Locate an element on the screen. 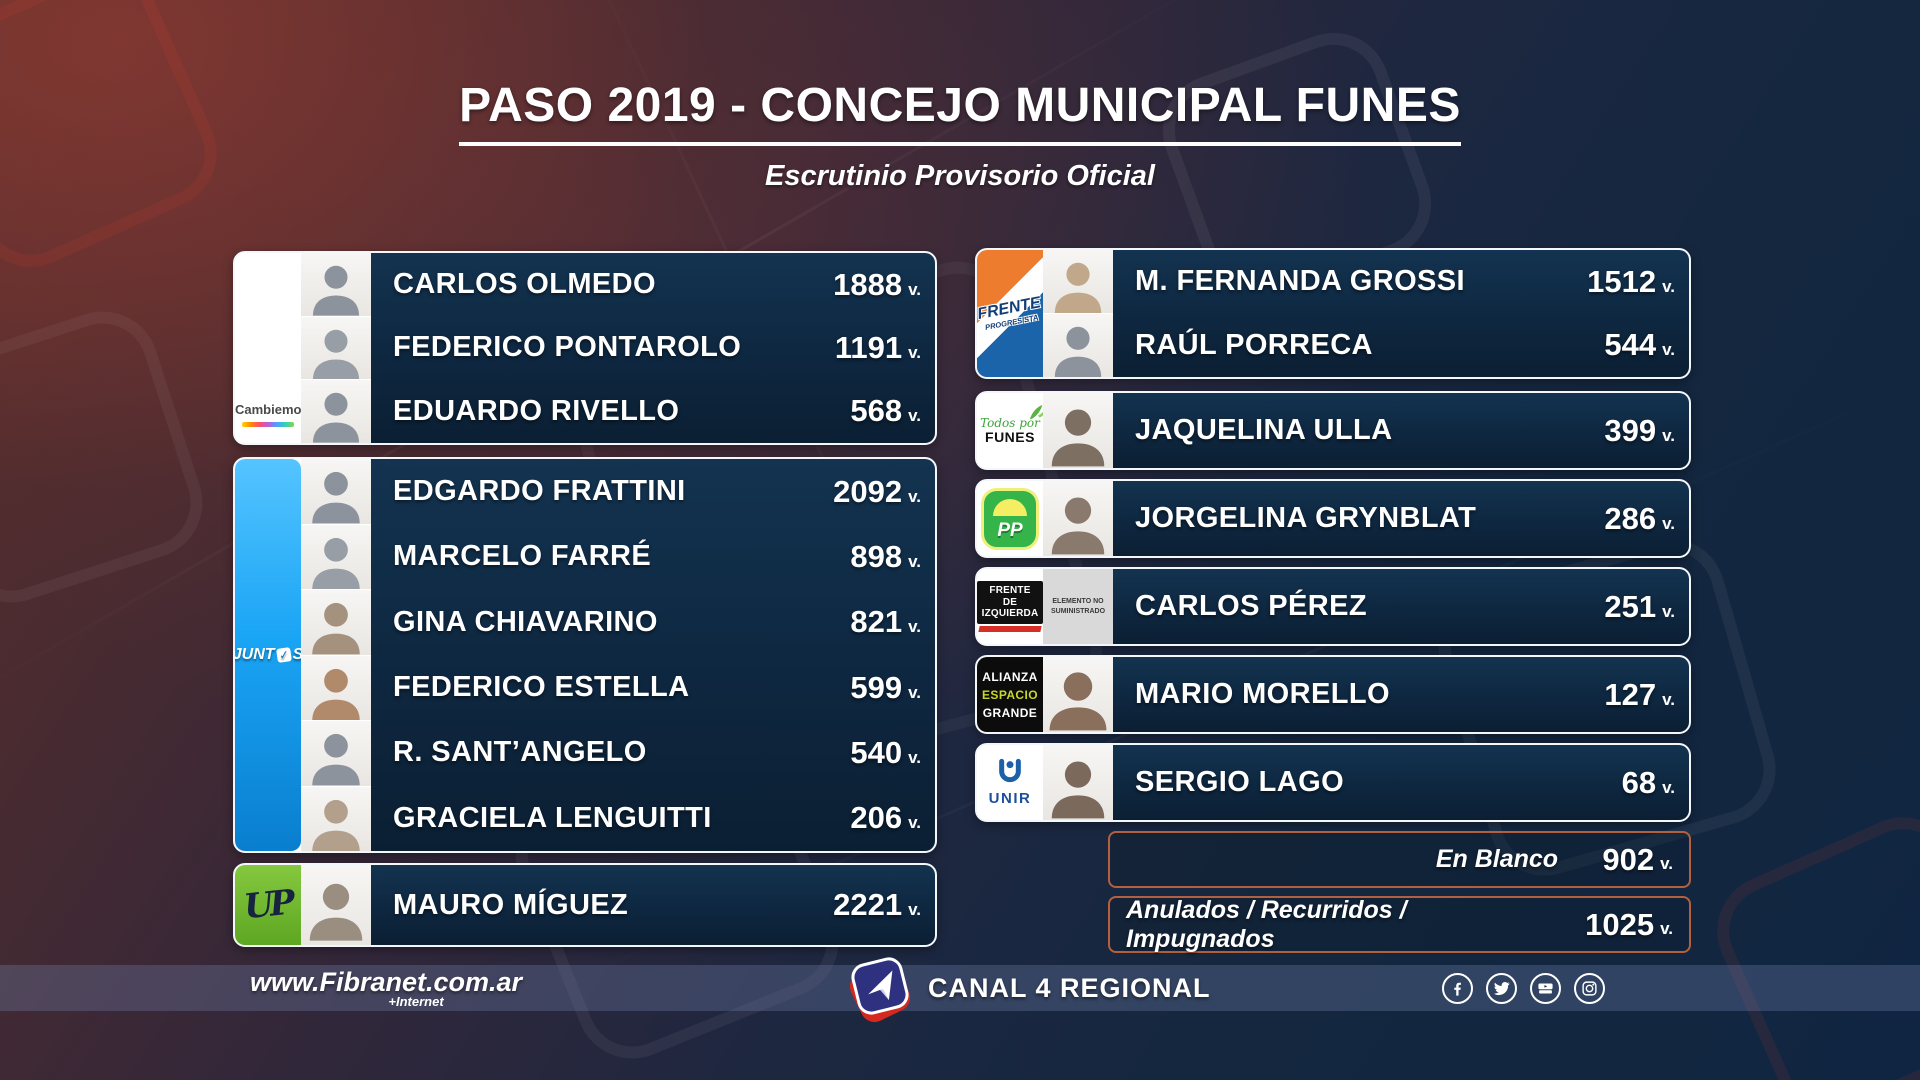  candidate-votes: 1512 v. is located at coordinates (1619, 282).